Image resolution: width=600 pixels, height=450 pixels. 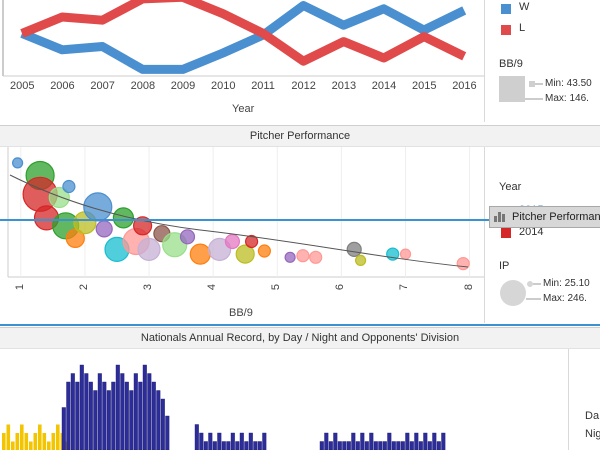 What do you see at coordinates (511, 64) in the screenshot?
I see `bb9-size-legend-title: BB/9` at bounding box center [511, 64].